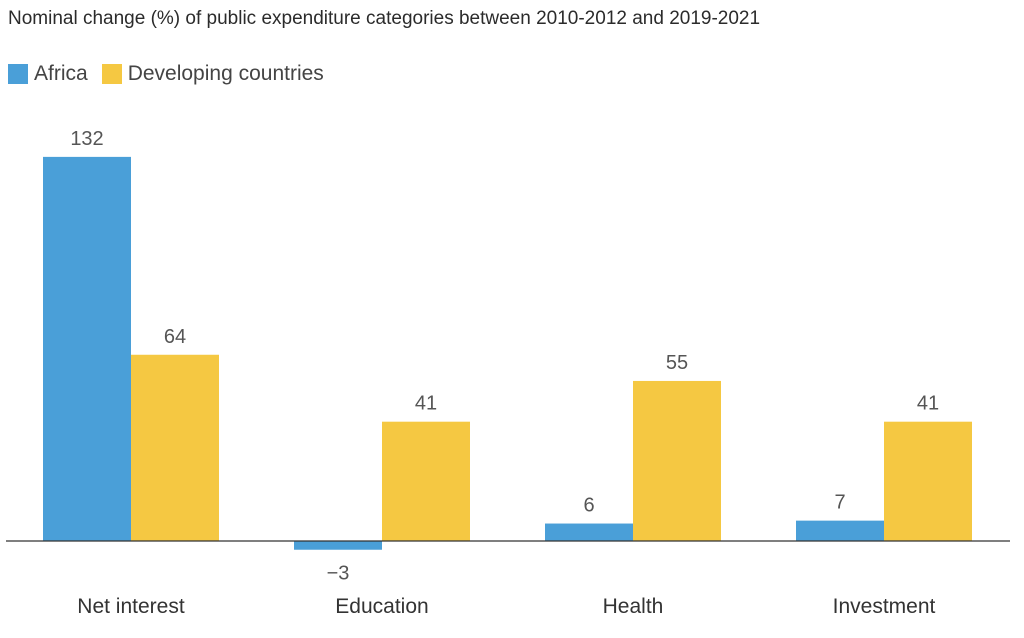  What do you see at coordinates (225, 73) in the screenshot?
I see `legend-label-developing-countries: Developing countries` at bounding box center [225, 73].